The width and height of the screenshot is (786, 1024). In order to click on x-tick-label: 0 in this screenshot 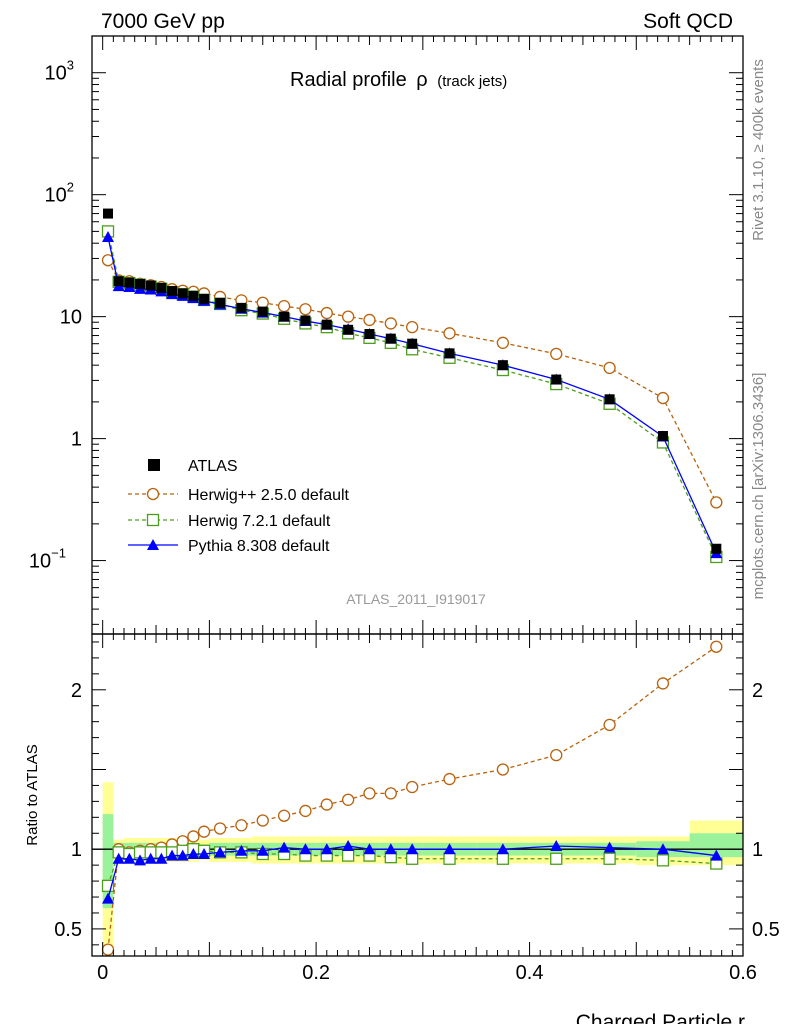, I will do `click(102, 973)`.